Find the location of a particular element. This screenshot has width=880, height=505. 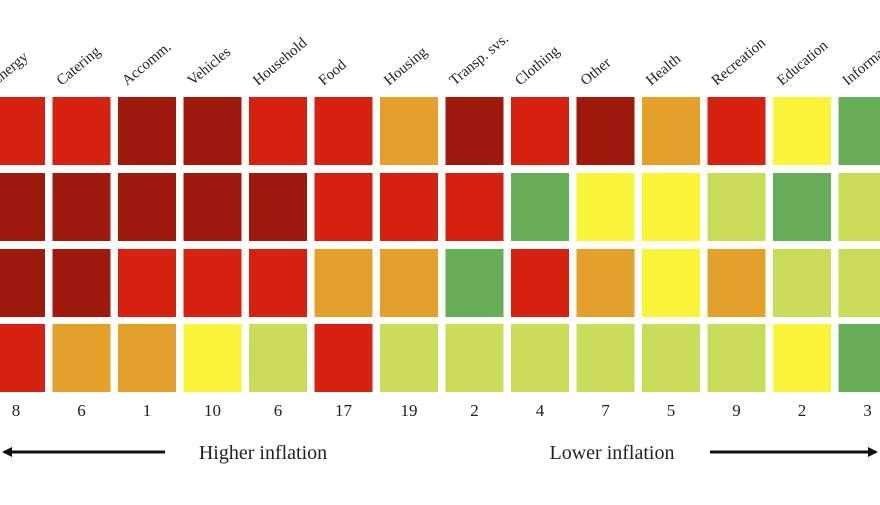

column-label: Household is located at coordinates (280, 62).